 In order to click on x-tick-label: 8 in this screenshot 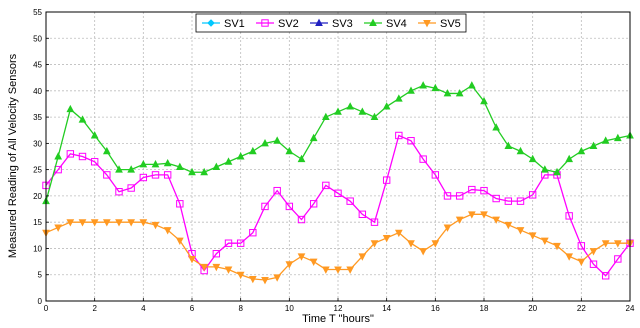, I will do `click(240, 308)`.